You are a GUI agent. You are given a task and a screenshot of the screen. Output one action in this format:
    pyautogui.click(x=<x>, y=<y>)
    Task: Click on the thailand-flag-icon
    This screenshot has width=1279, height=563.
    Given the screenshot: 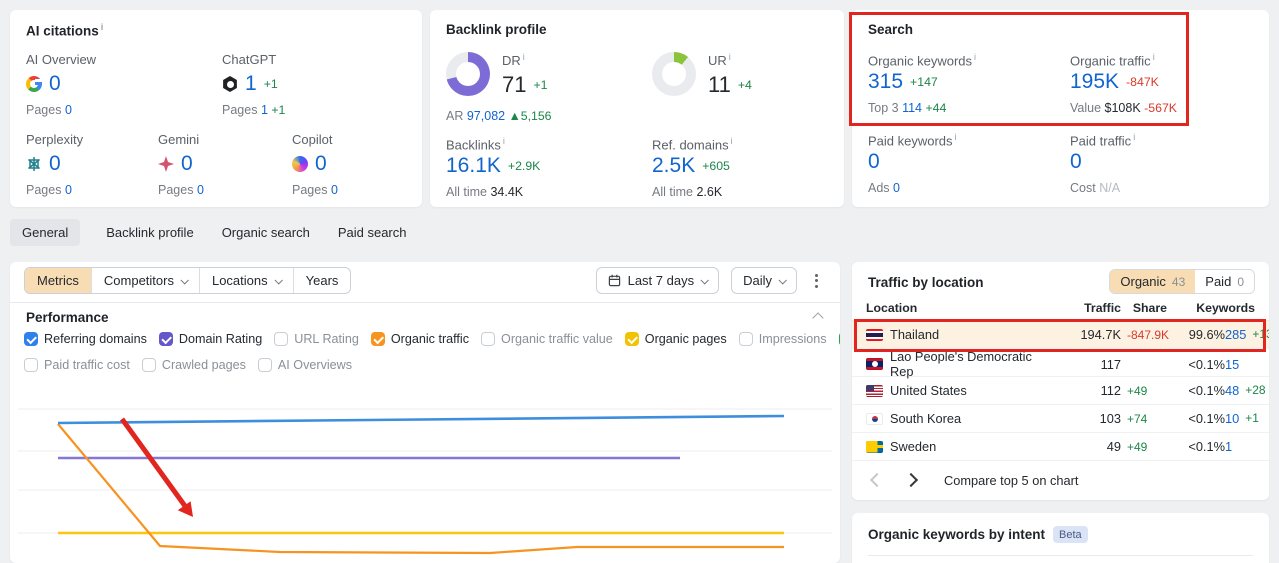 What is the action you would take?
    pyautogui.click(x=874, y=334)
    